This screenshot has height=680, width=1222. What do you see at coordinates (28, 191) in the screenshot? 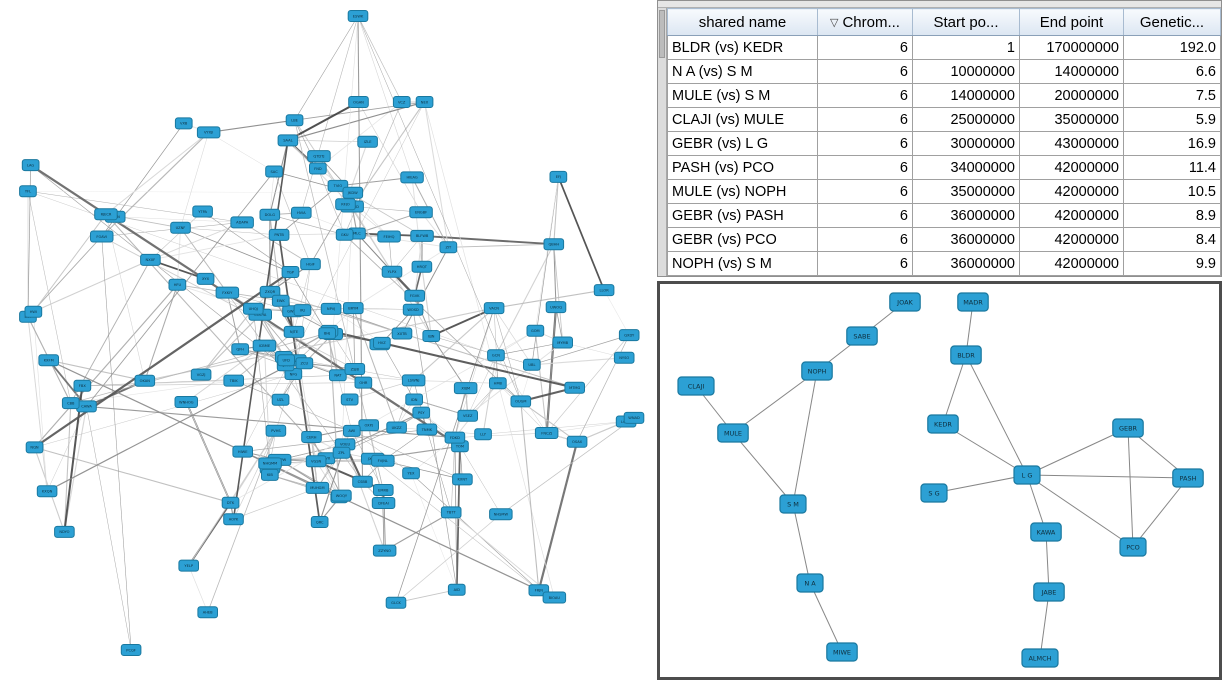
I see `network-node: YFL` at bounding box center [28, 191].